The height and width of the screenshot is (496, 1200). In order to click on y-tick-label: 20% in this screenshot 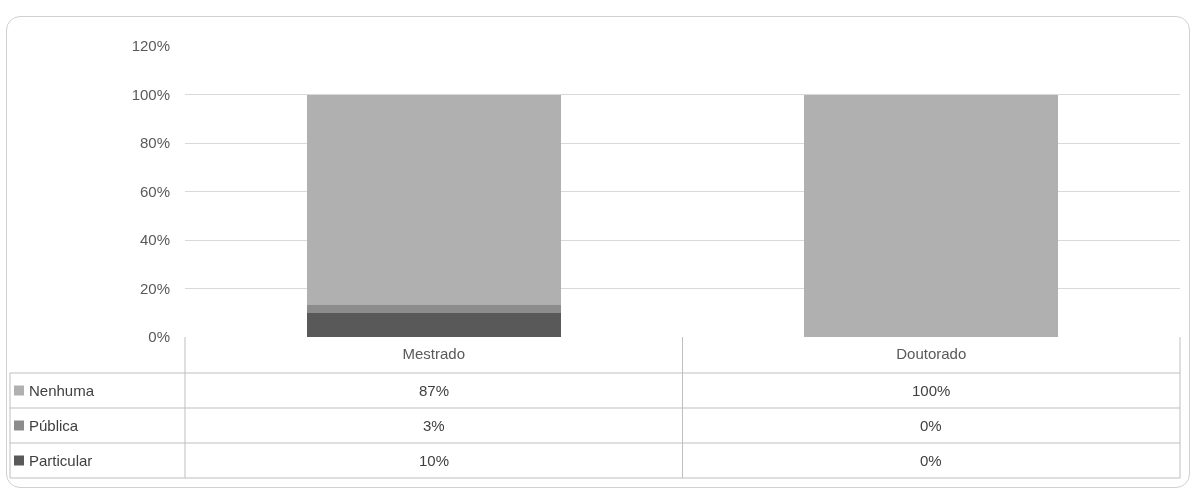, I will do `click(154, 288)`.